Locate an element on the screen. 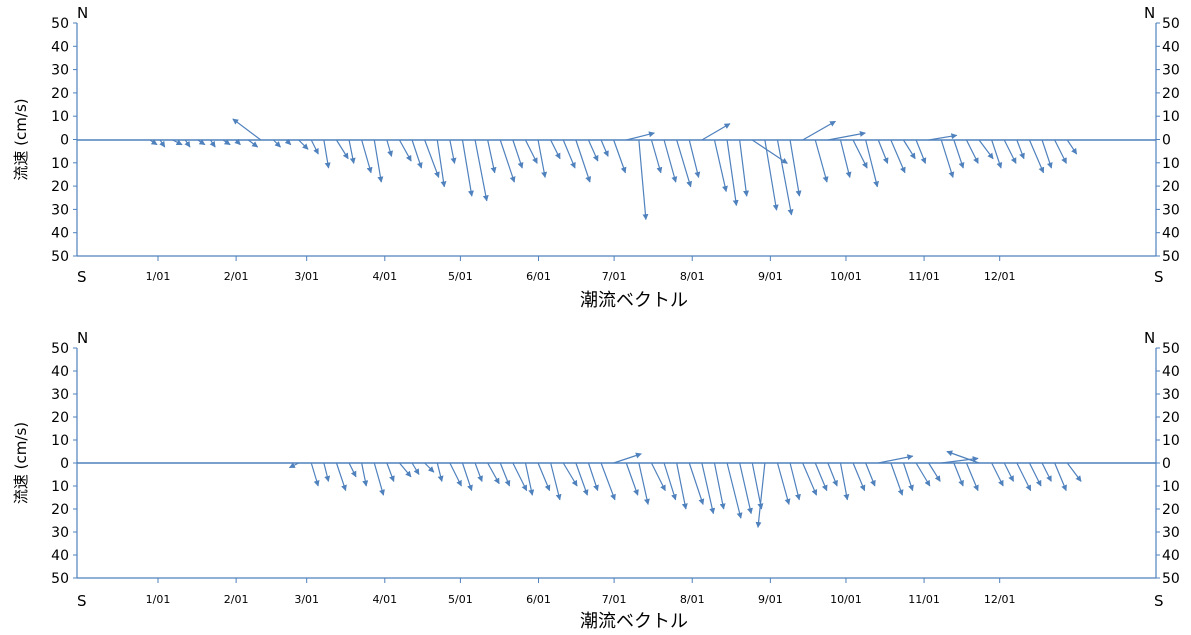 The image size is (1191, 635). x-tick-label: 8/01 is located at coordinates (692, 599).